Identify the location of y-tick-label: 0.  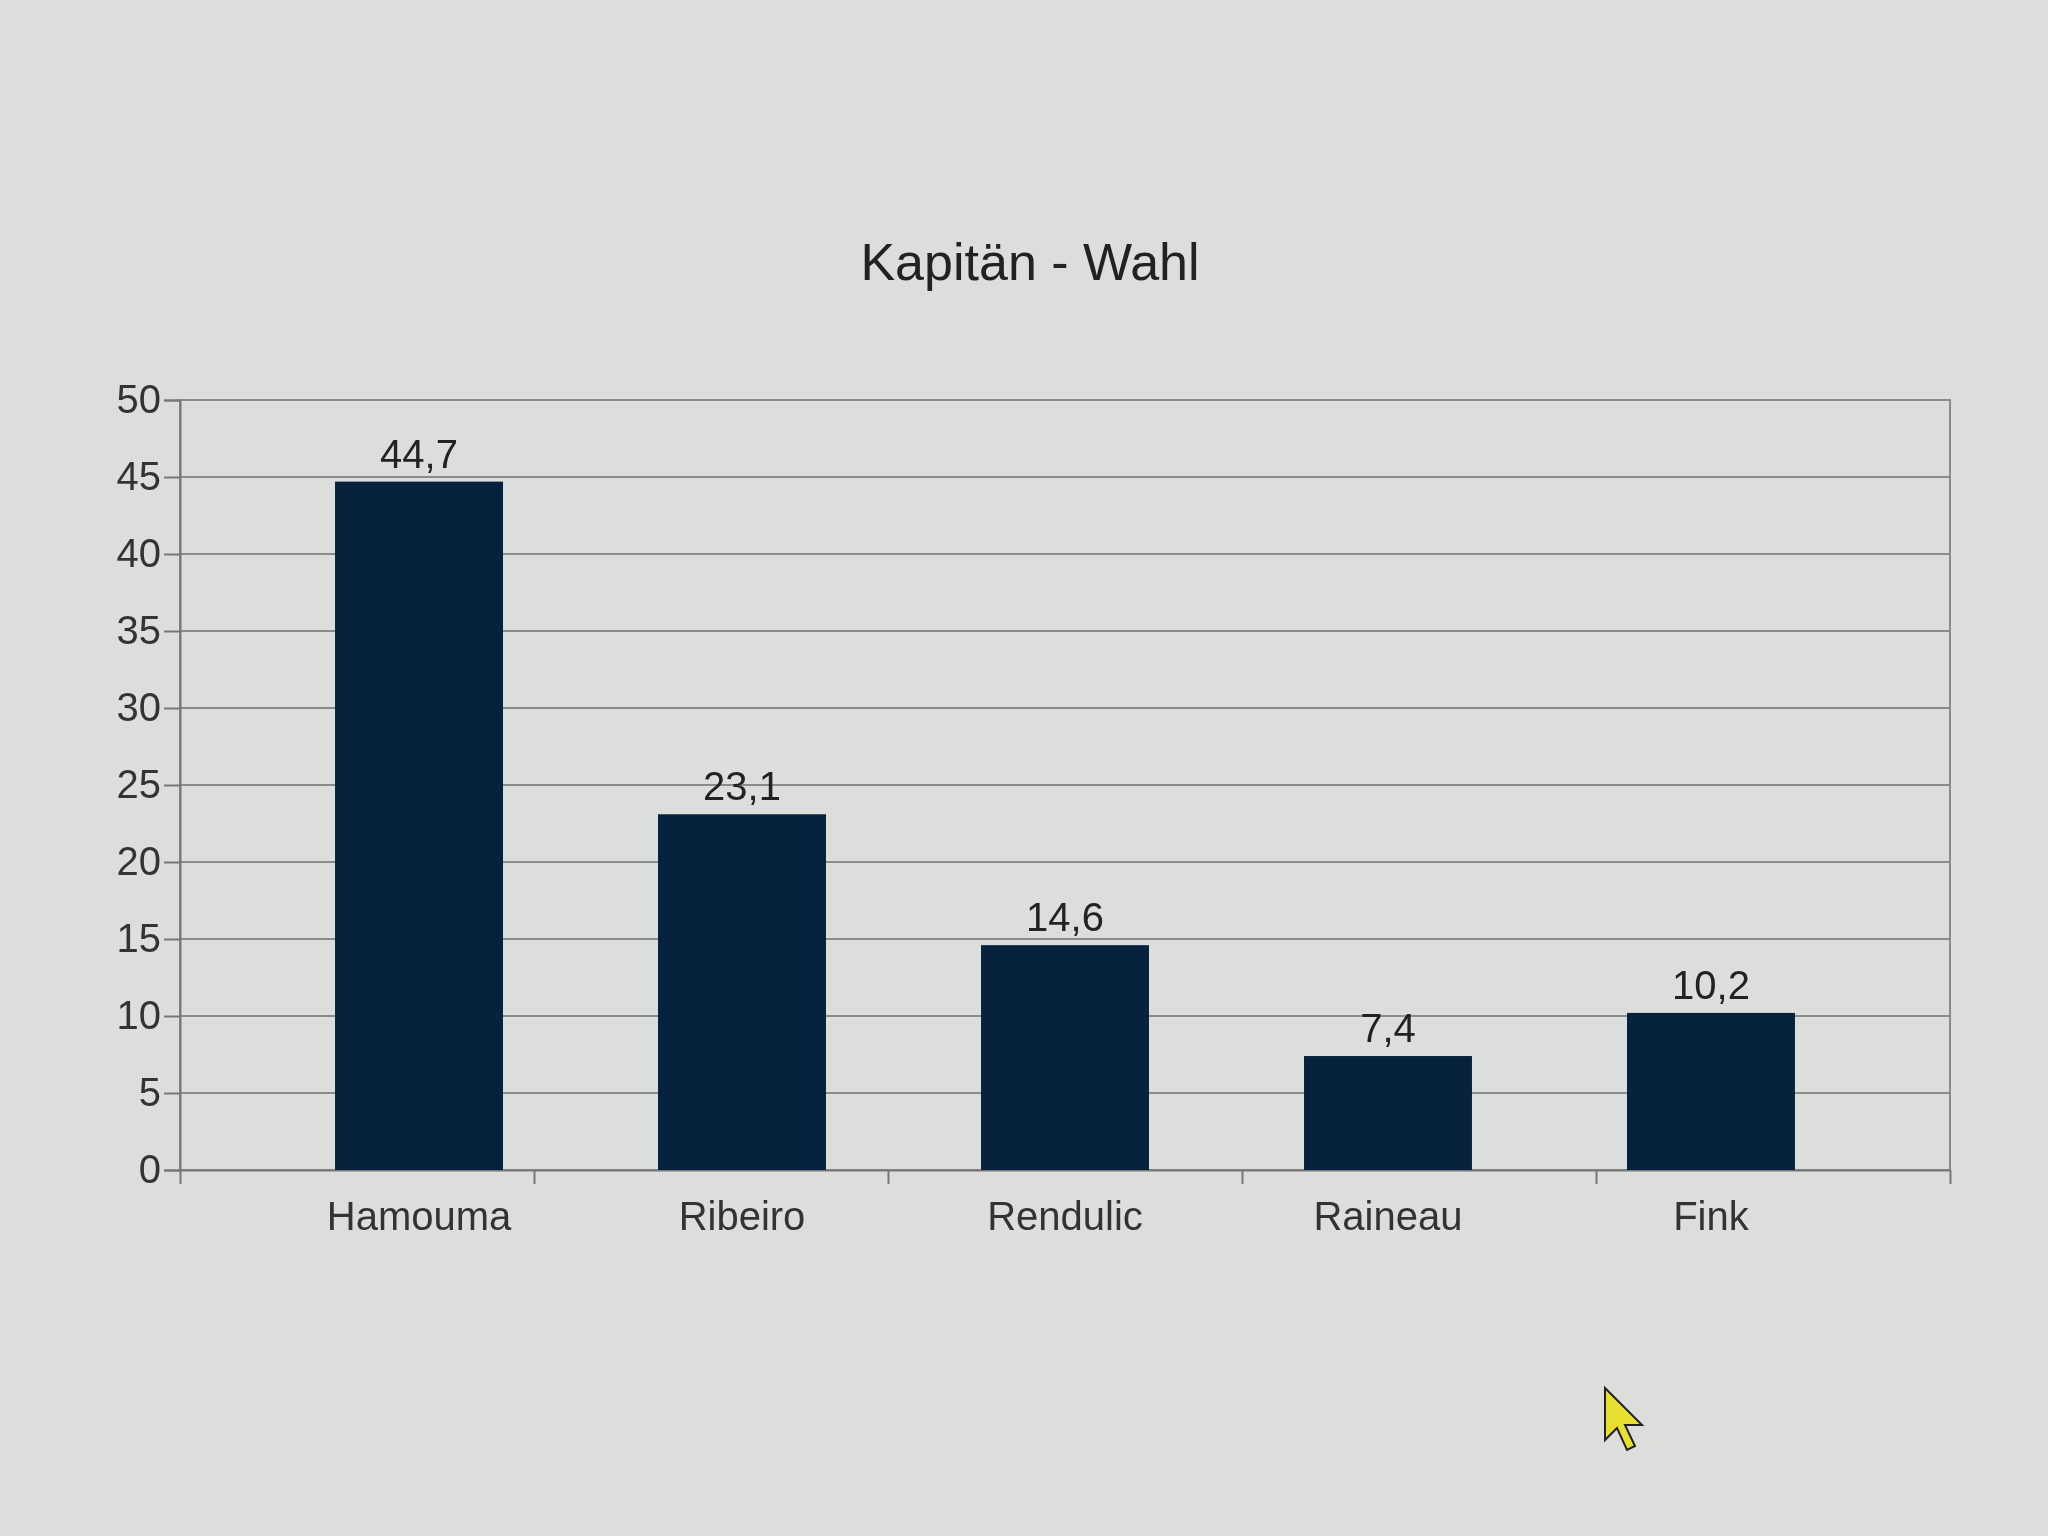
(149, 1169).